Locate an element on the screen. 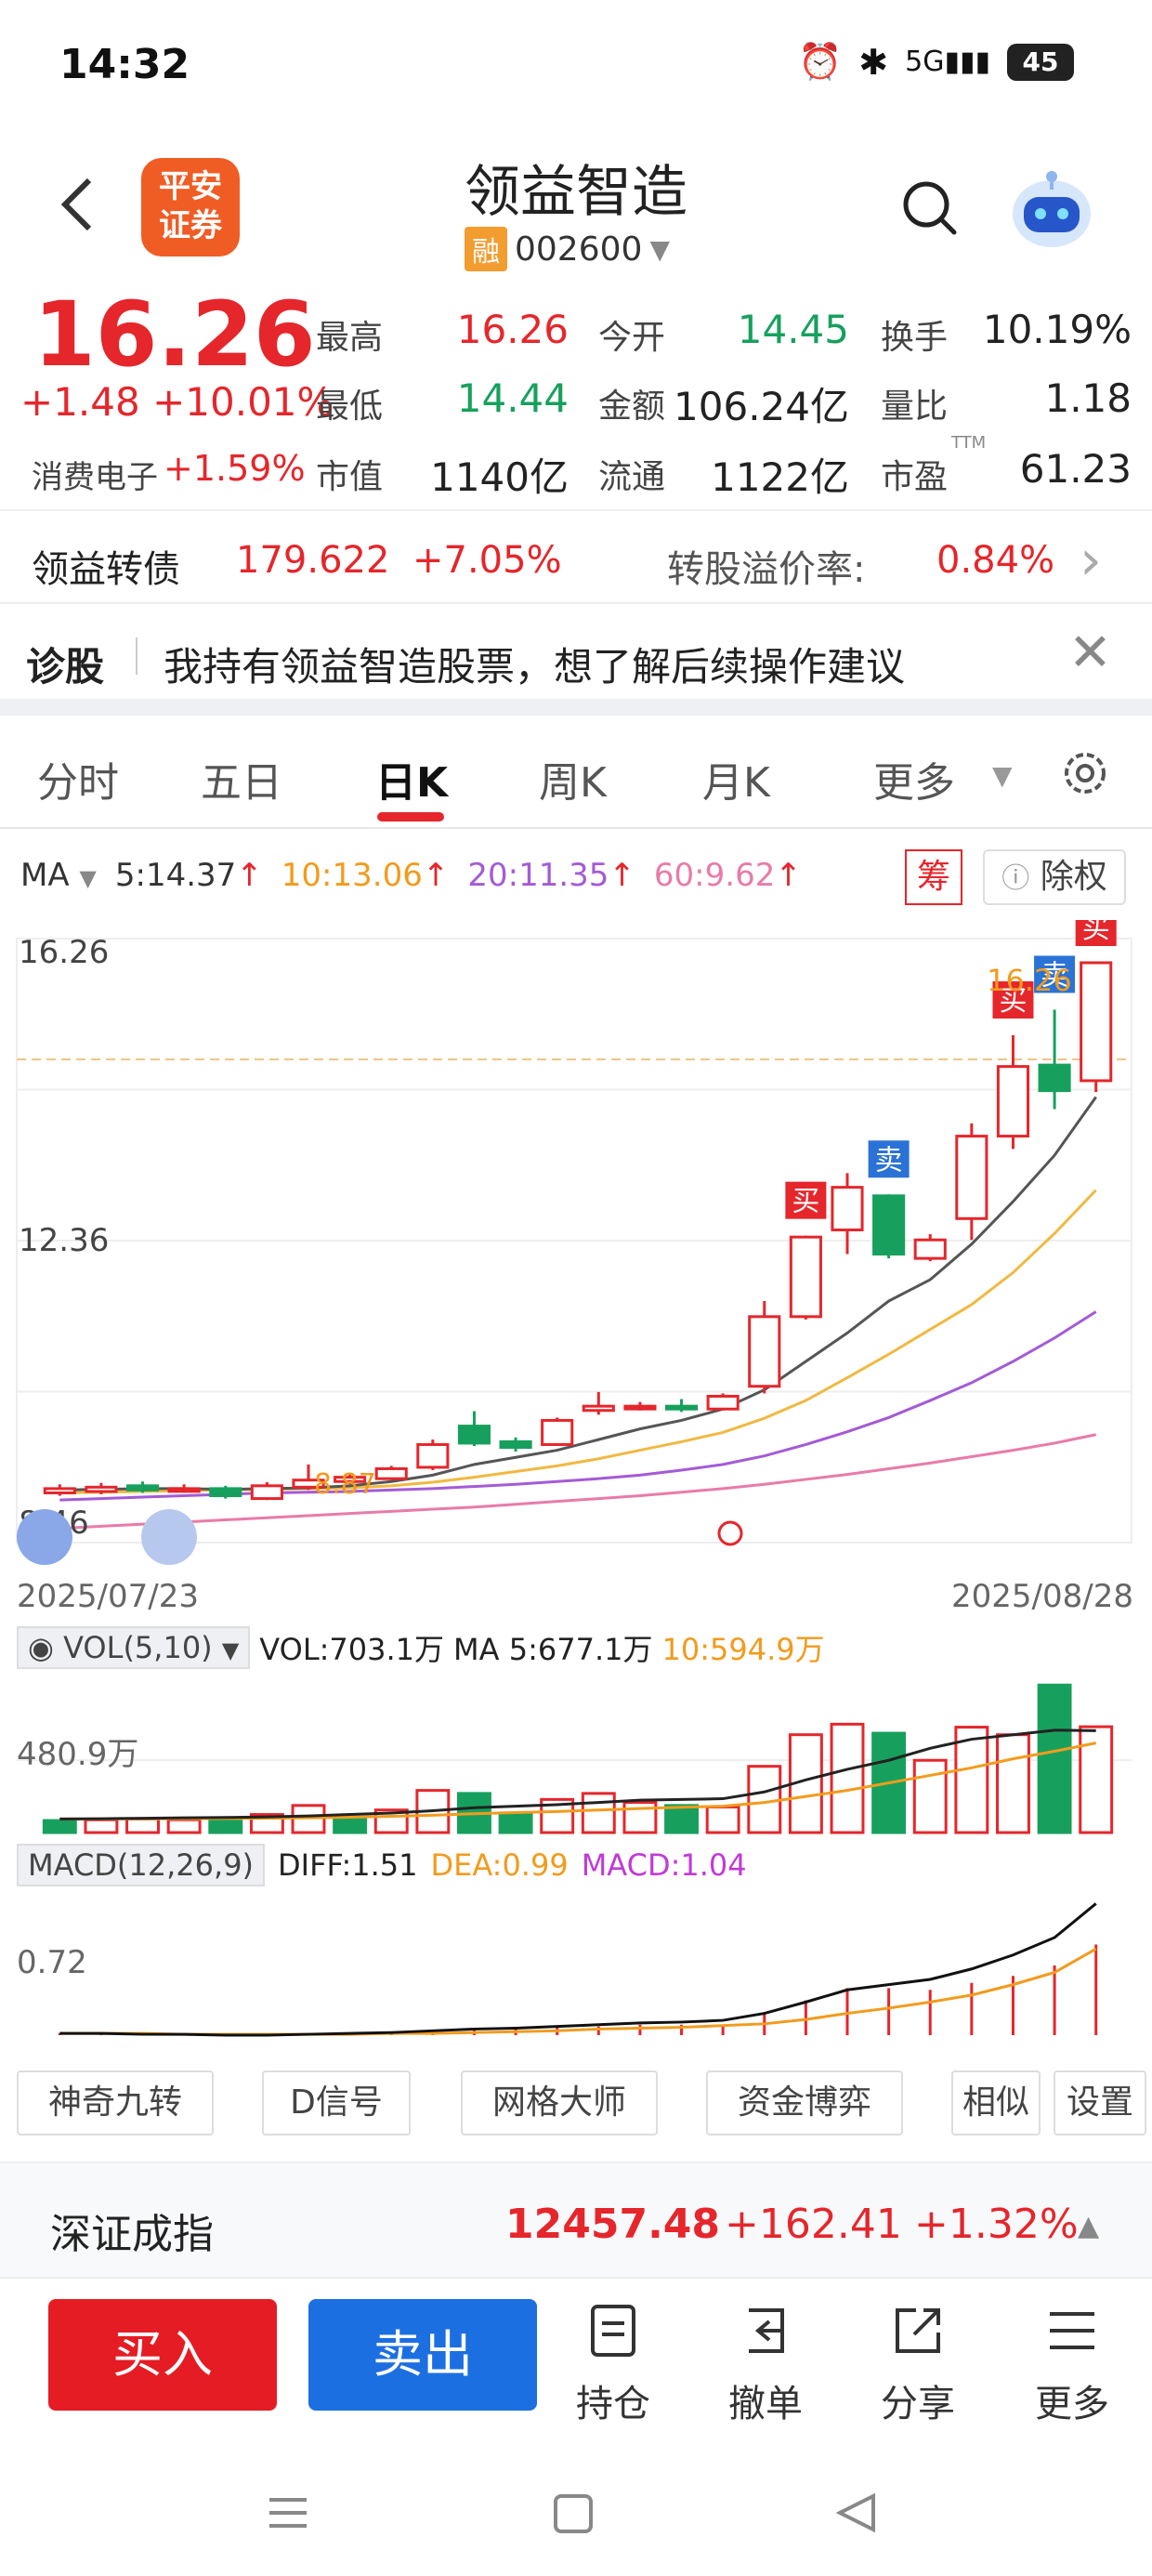  tab-more: 更多 is located at coordinates (914, 783).